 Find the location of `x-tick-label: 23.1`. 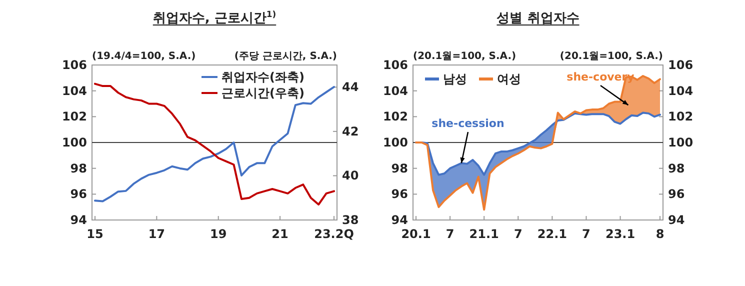

x-tick-label: 23.1 is located at coordinates (620, 234).